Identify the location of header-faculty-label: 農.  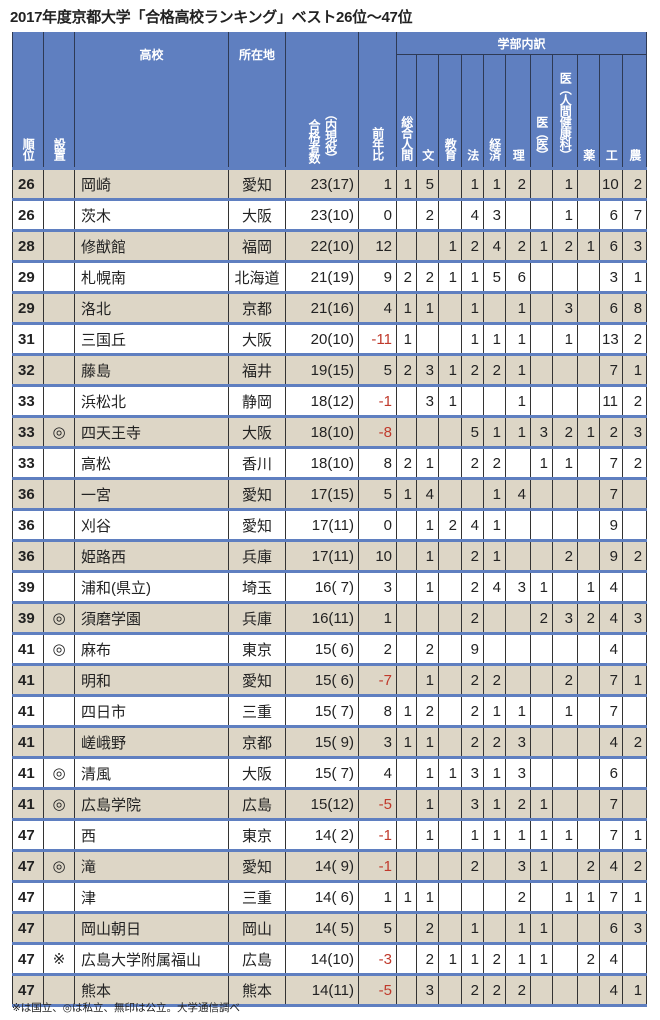
(634, 154).